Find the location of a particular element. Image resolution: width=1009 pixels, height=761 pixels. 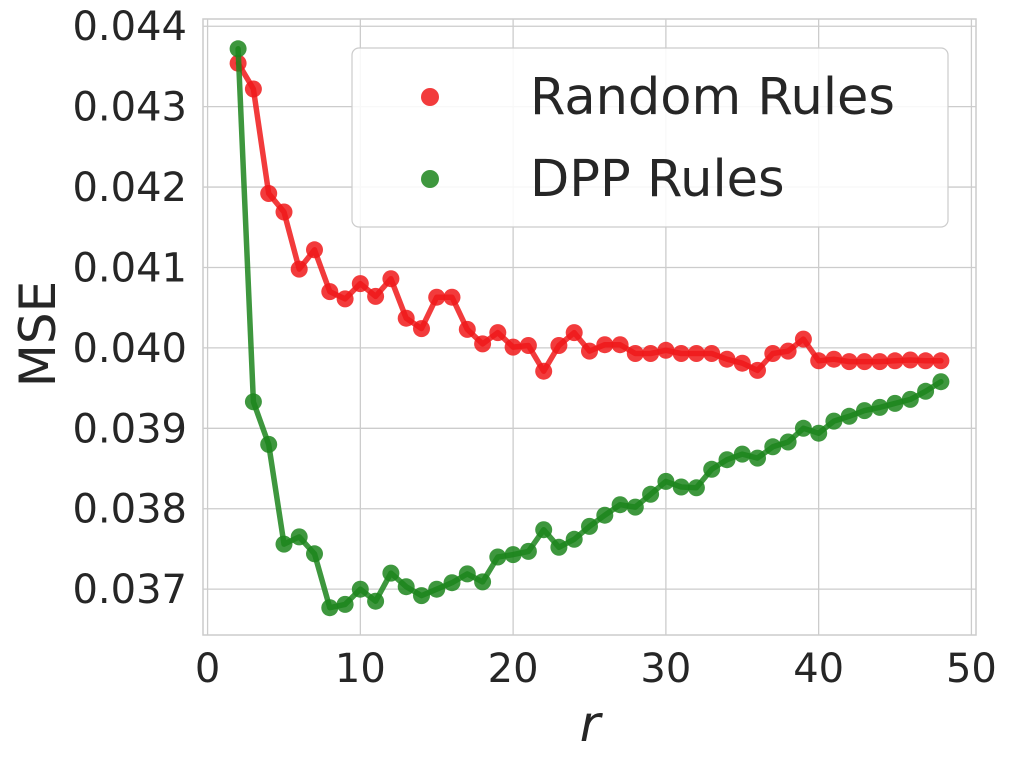

x-tick-label: 20 is located at coordinates (513, 669).